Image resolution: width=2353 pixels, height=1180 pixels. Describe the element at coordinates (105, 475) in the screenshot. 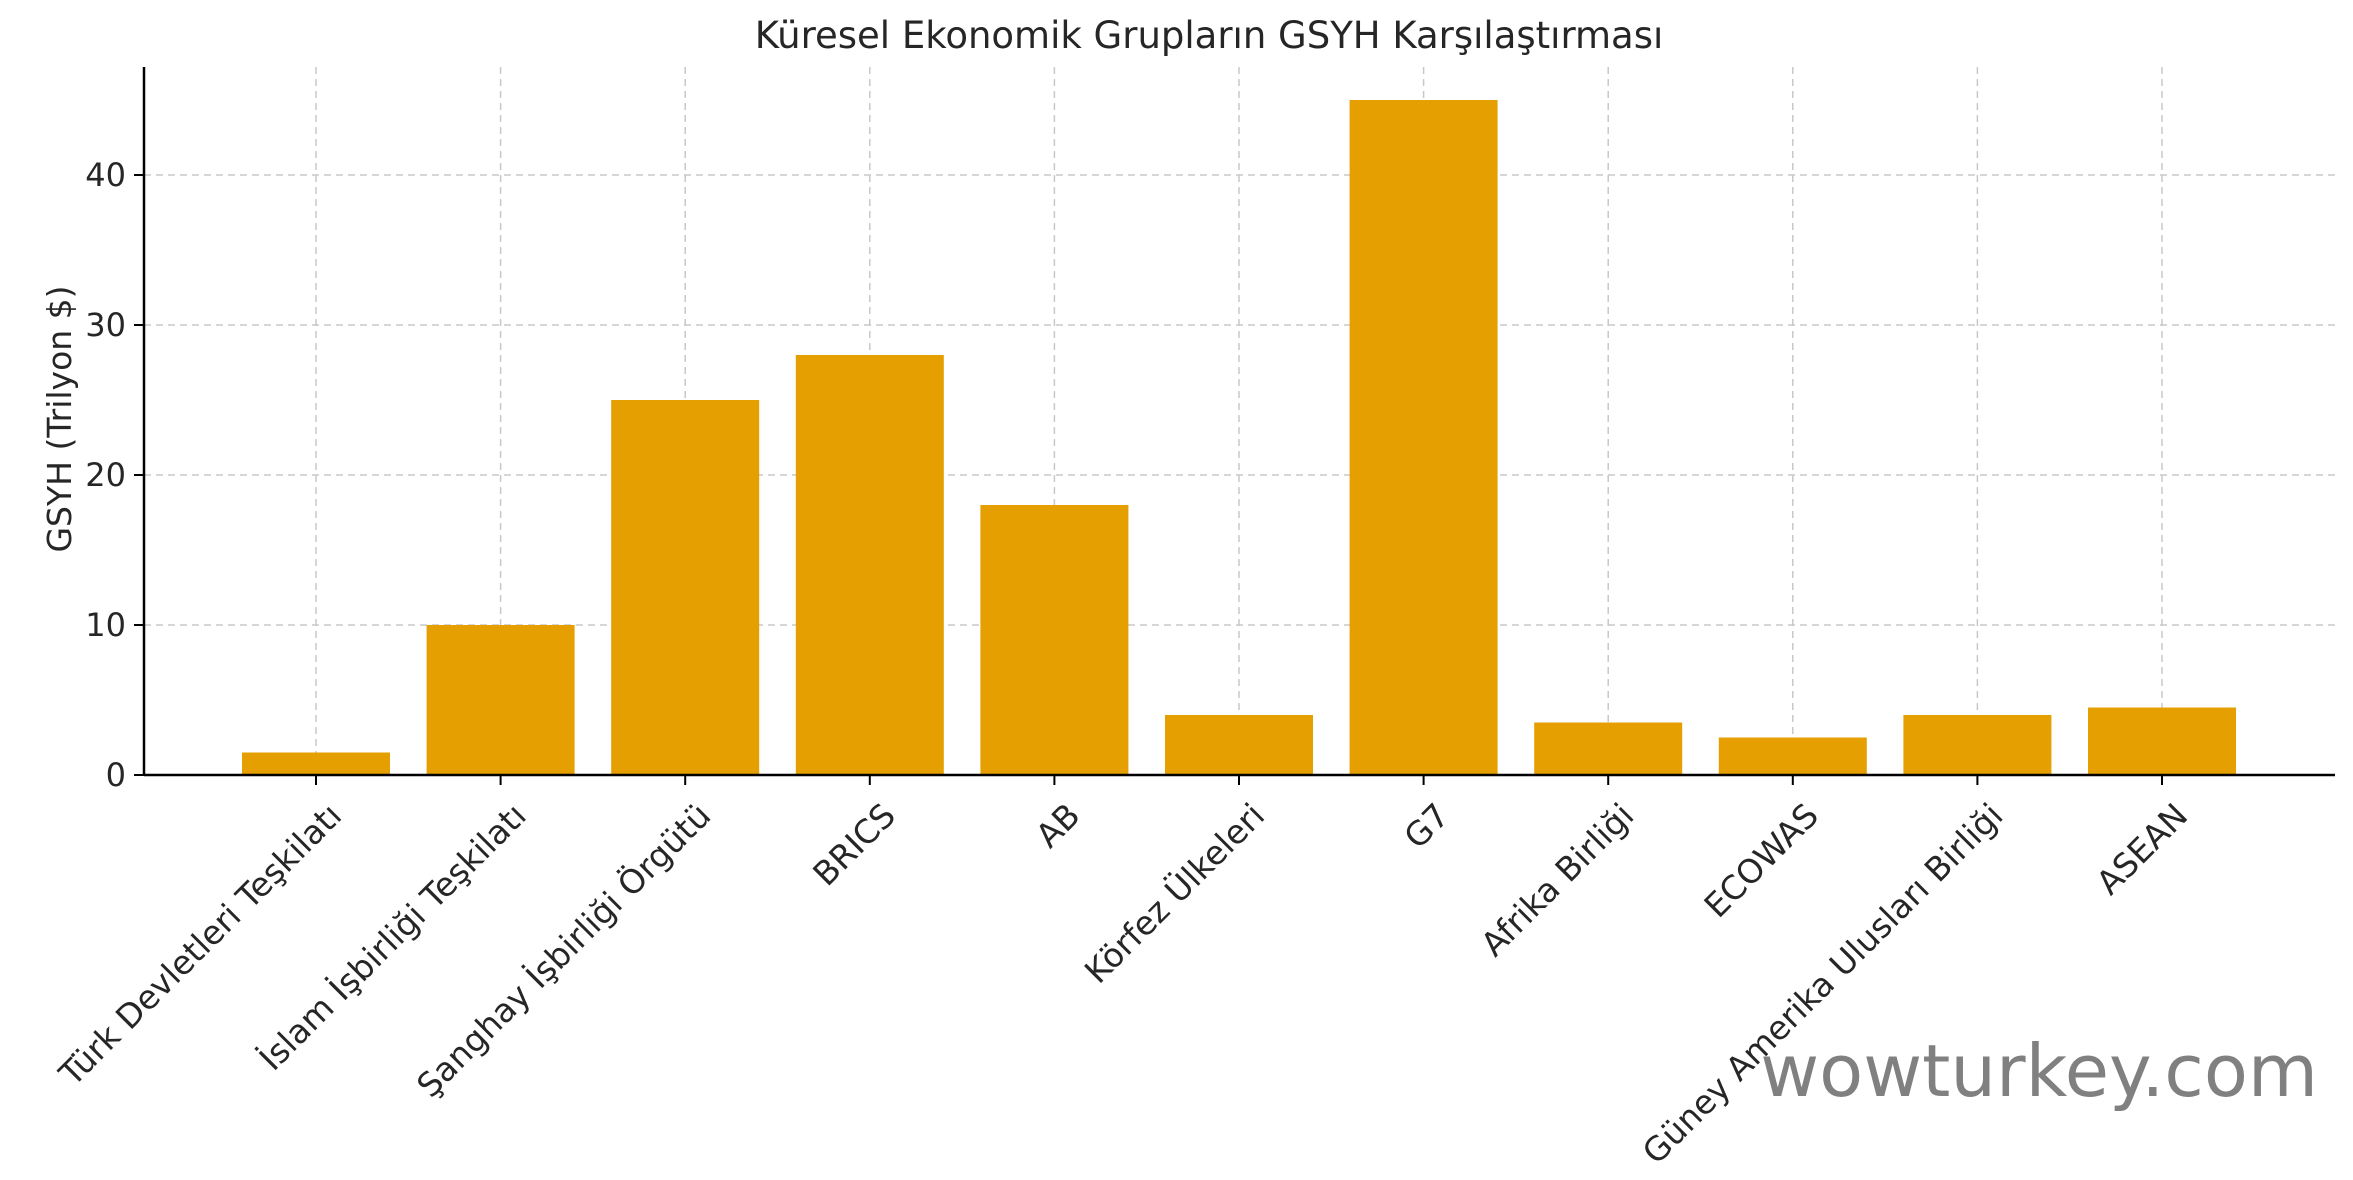

I see `y-tick-label: 20` at that location.